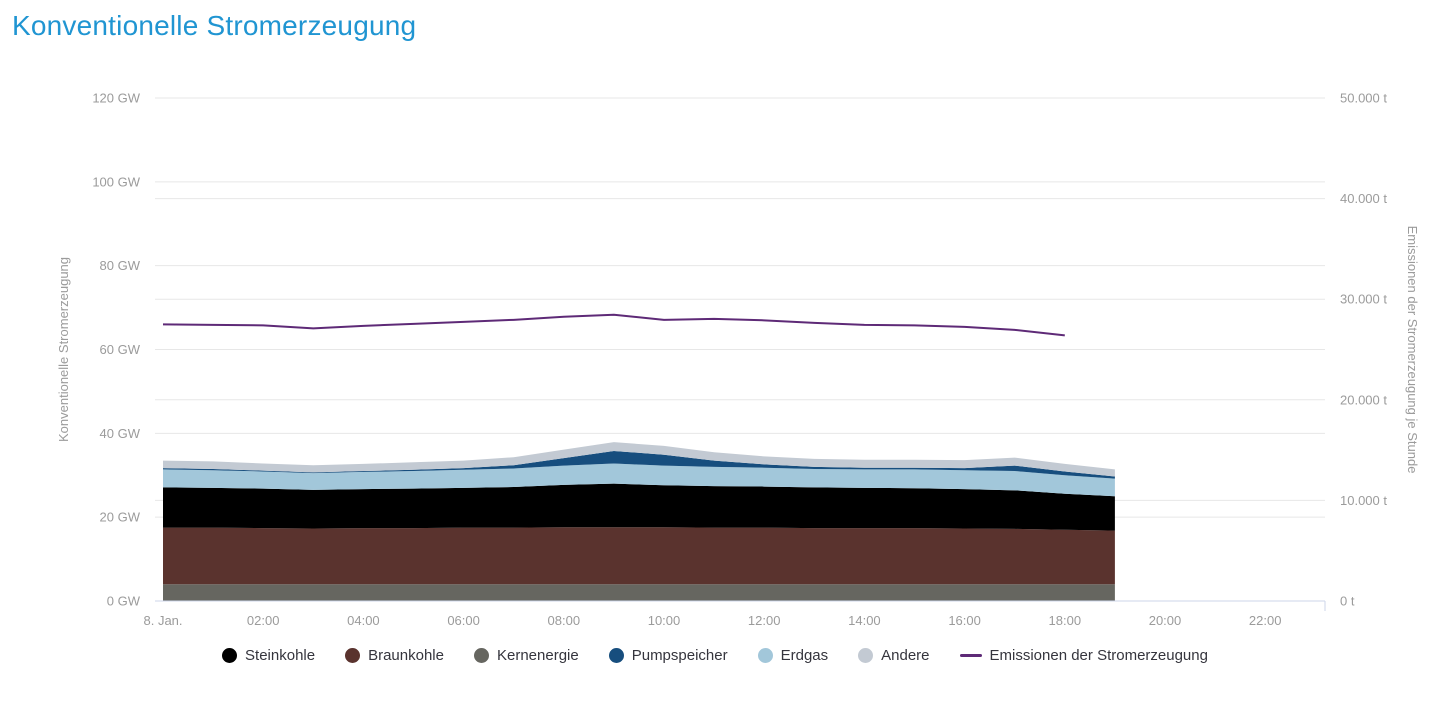  What do you see at coordinates (964, 620) in the screenshot?
I see `svg-text: 16:00` at bounding box center [964, 620].